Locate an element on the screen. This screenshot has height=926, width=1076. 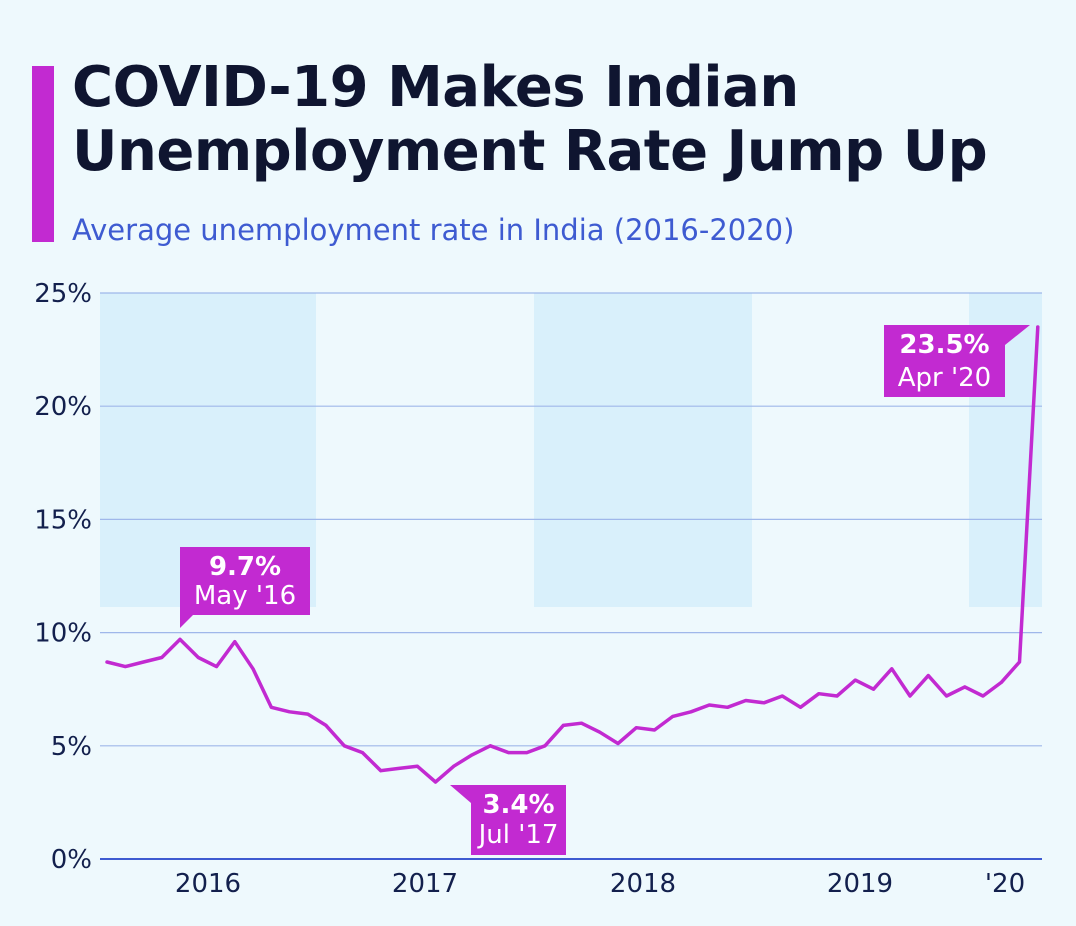
annotation-date: May '16 is located at coordinates (245, 596).